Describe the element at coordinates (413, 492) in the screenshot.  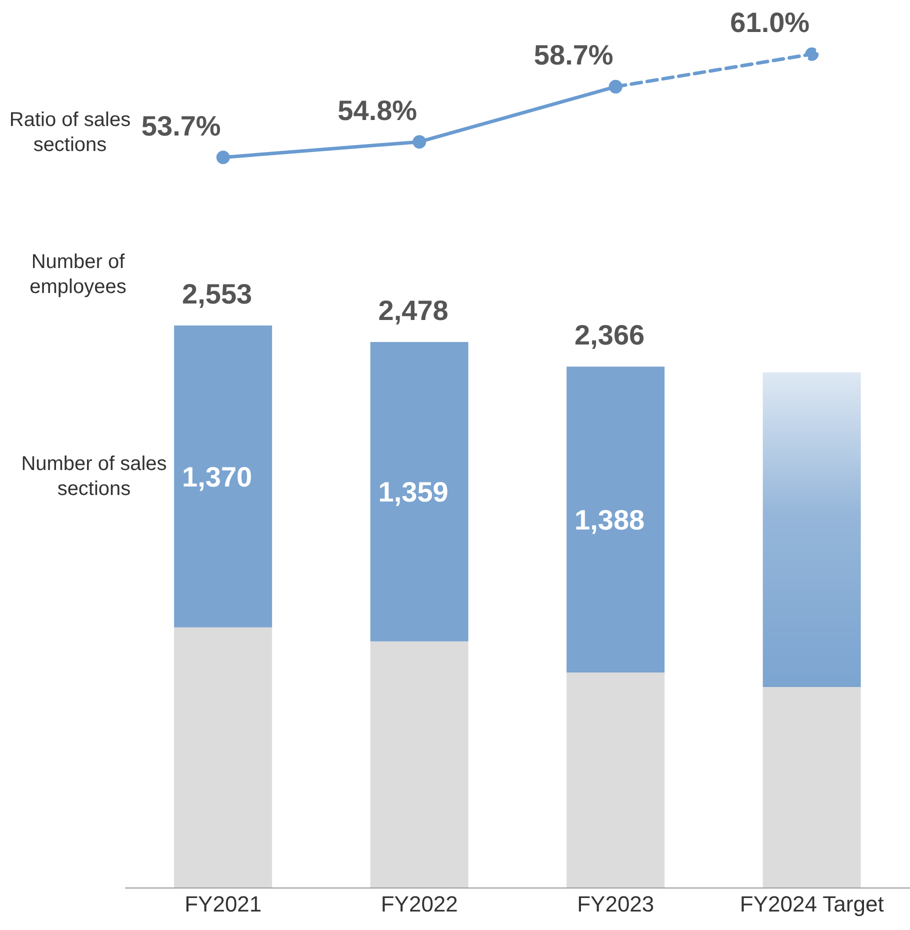
I see `data-label: 1,359` at that location.